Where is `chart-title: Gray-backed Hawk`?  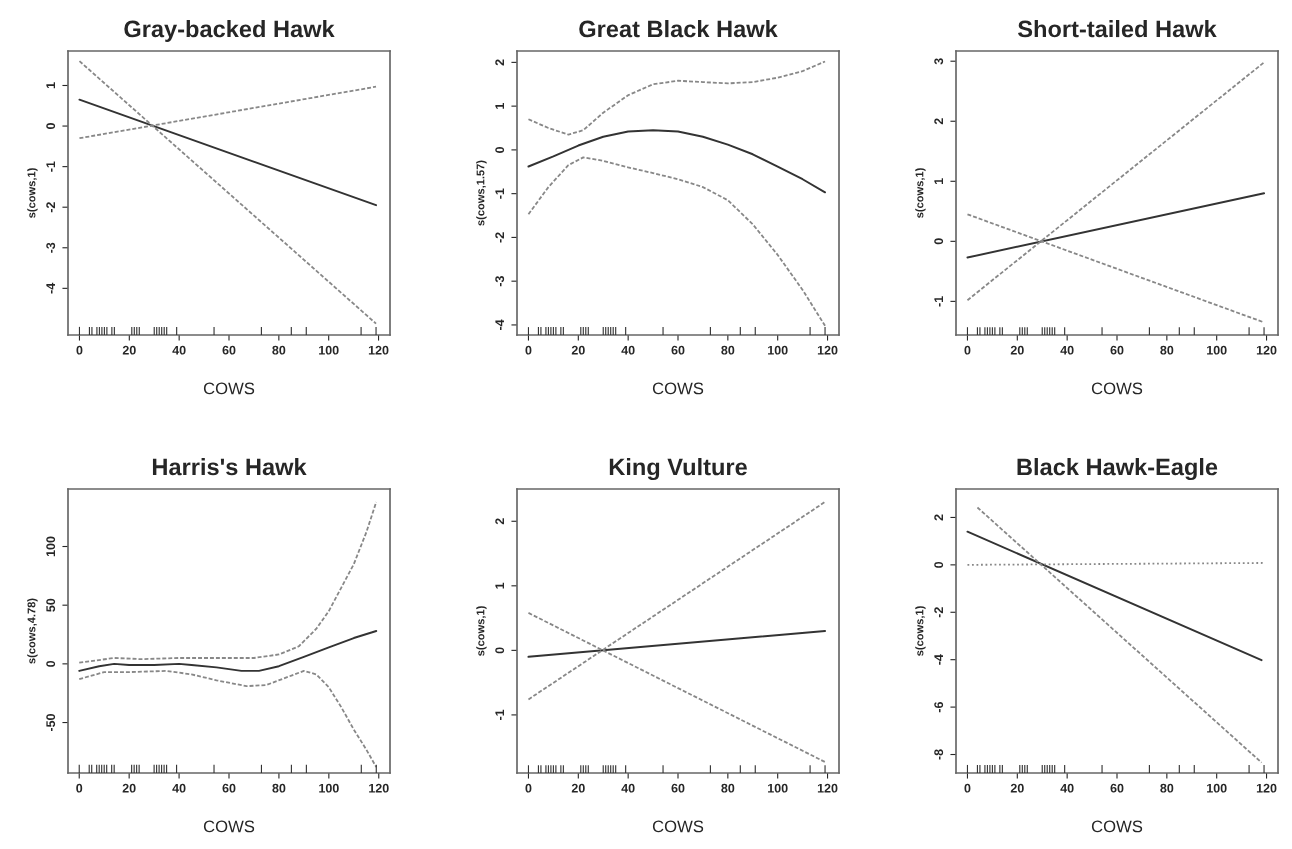
chart-title: Gray-backed Hawk is located at coordinates (229, 31).